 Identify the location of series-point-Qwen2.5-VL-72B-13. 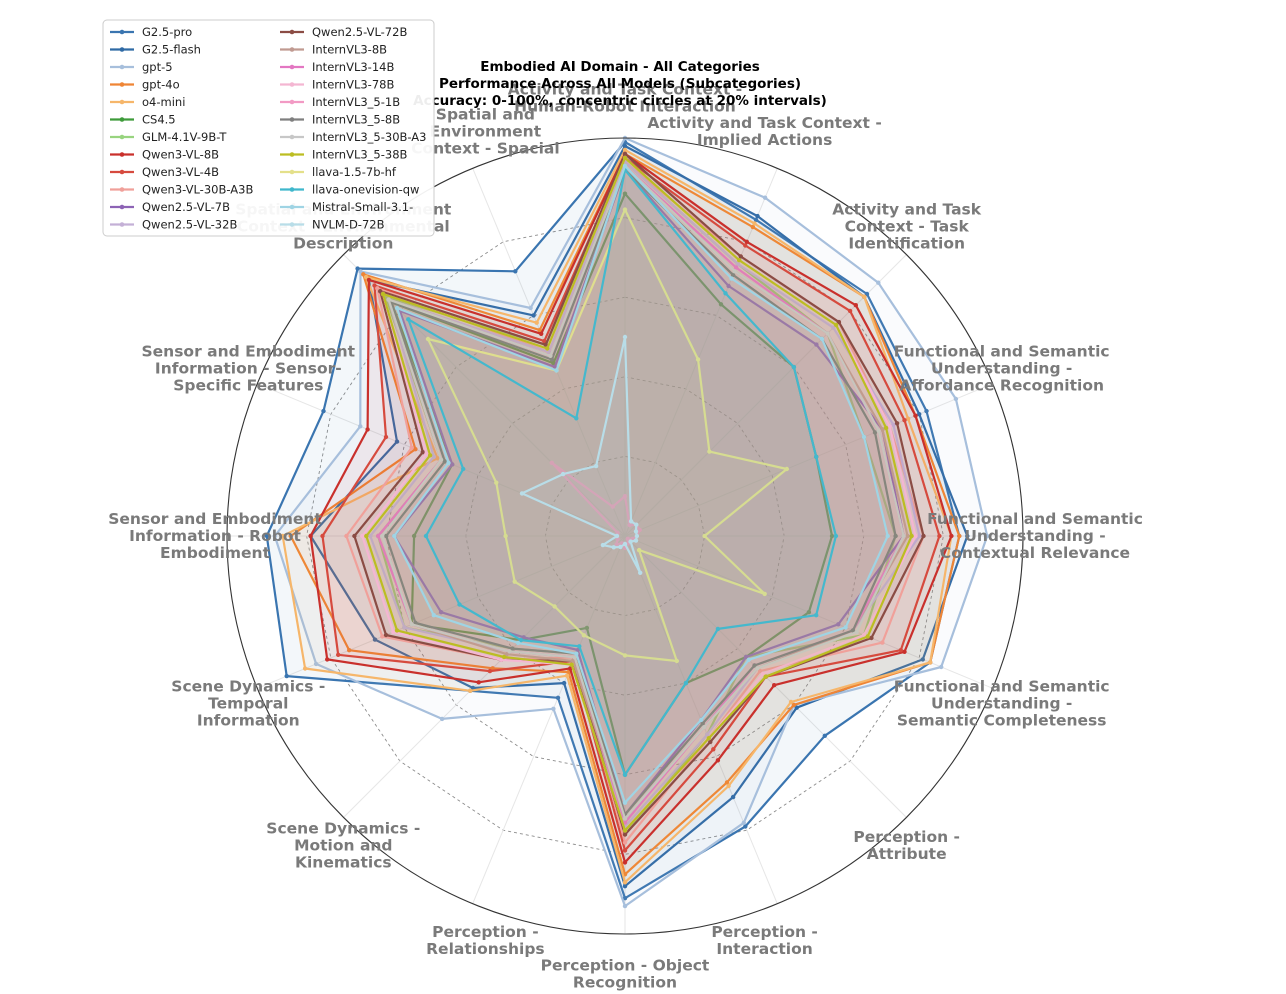
(422, 452).